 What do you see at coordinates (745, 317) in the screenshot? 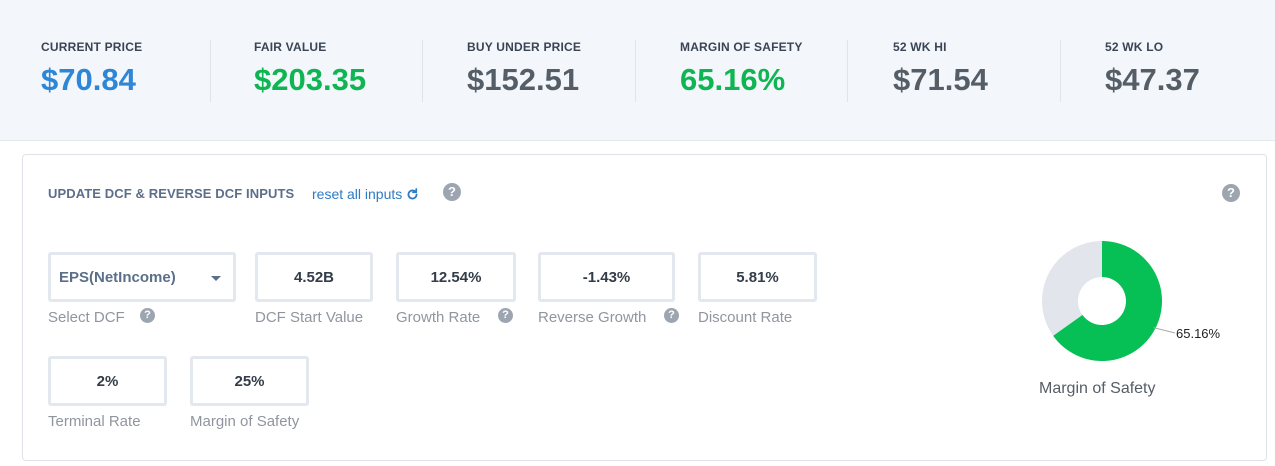
I see `discount-rate-label: Discount Rate` at bounding box center [745, 317].